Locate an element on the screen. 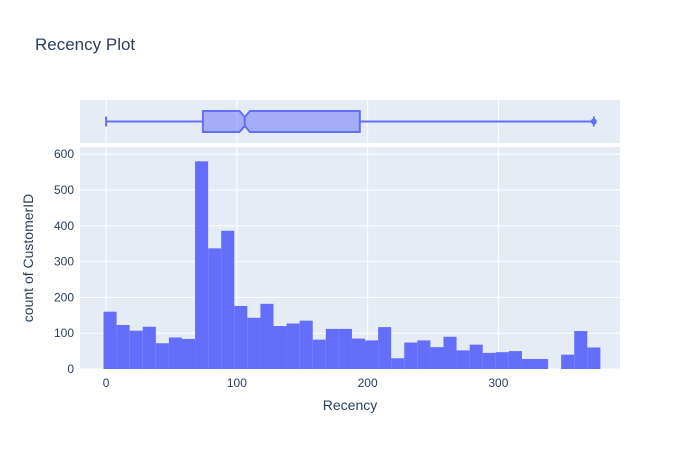  chart-title: Recency Plot is located at coordinates (85, 44).